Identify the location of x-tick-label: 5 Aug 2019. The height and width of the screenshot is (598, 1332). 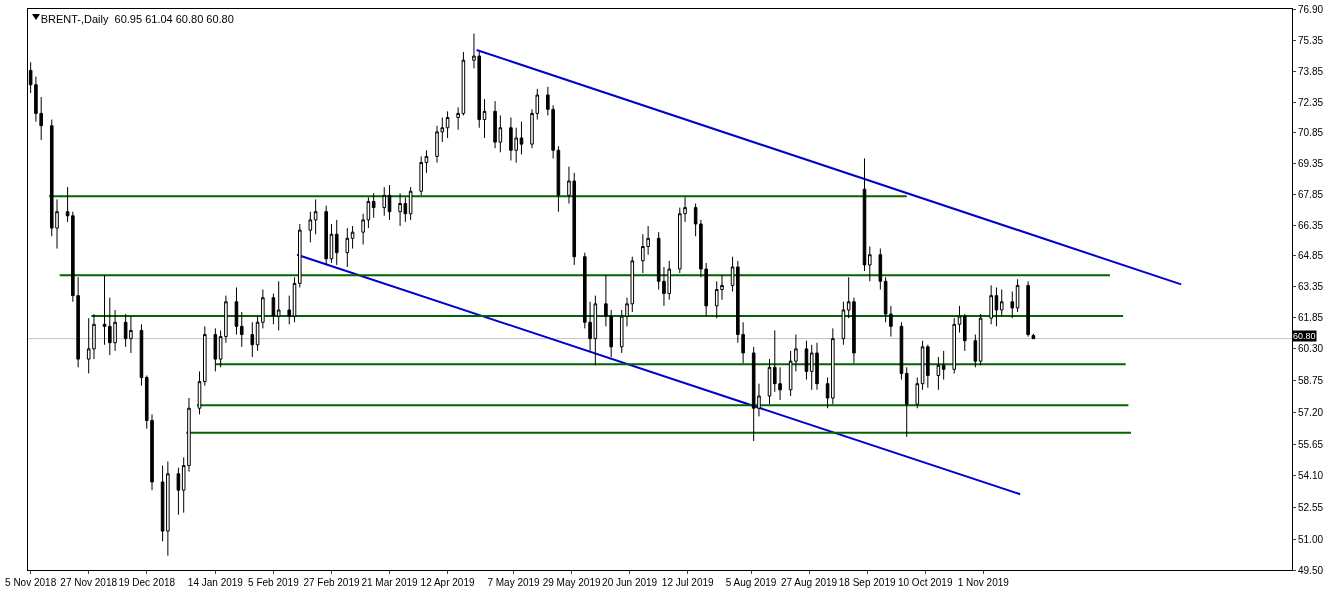
(751, 582).